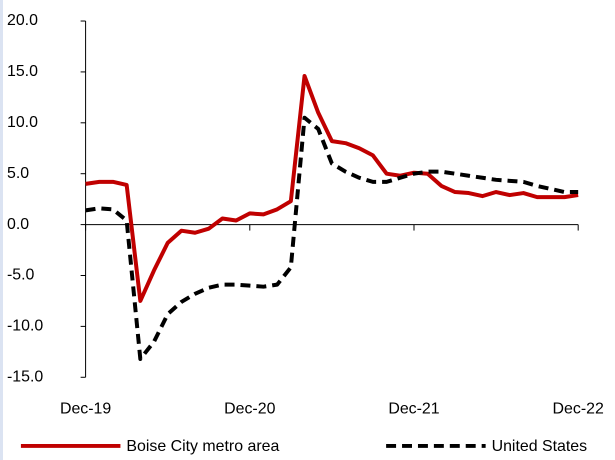  I want to click on y-tick-label: 10.0, so click(22, 122).